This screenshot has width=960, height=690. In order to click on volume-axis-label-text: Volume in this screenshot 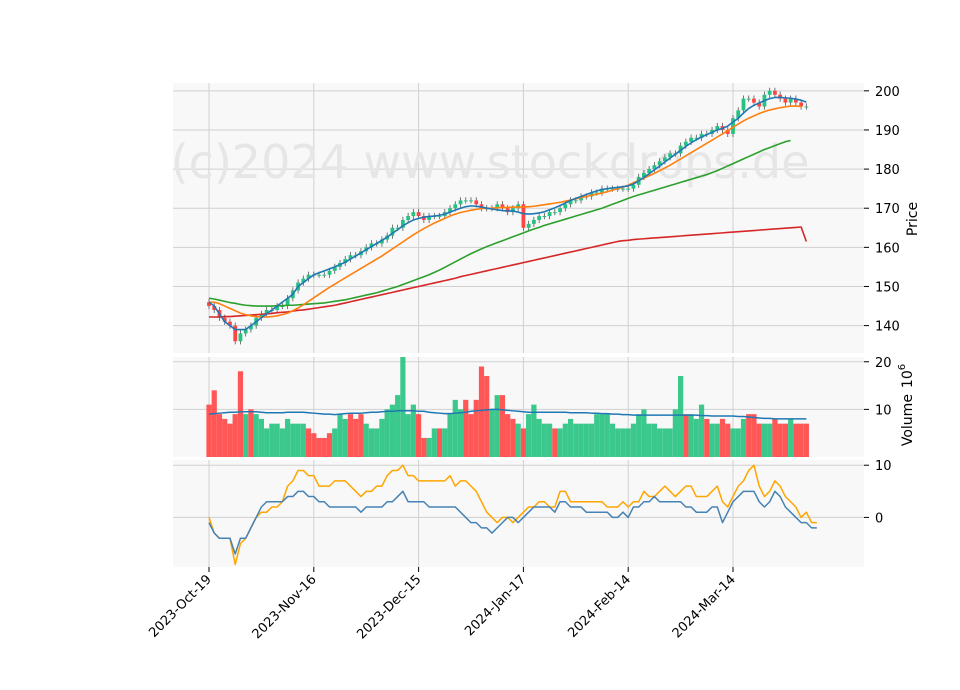, I will do `click(908, 420)`.